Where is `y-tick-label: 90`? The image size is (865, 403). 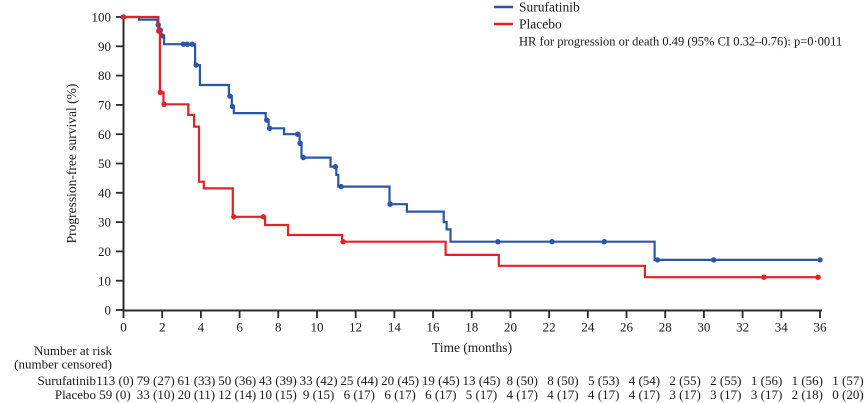
y-tick-label: 90 is located at coordinates (104, 46).